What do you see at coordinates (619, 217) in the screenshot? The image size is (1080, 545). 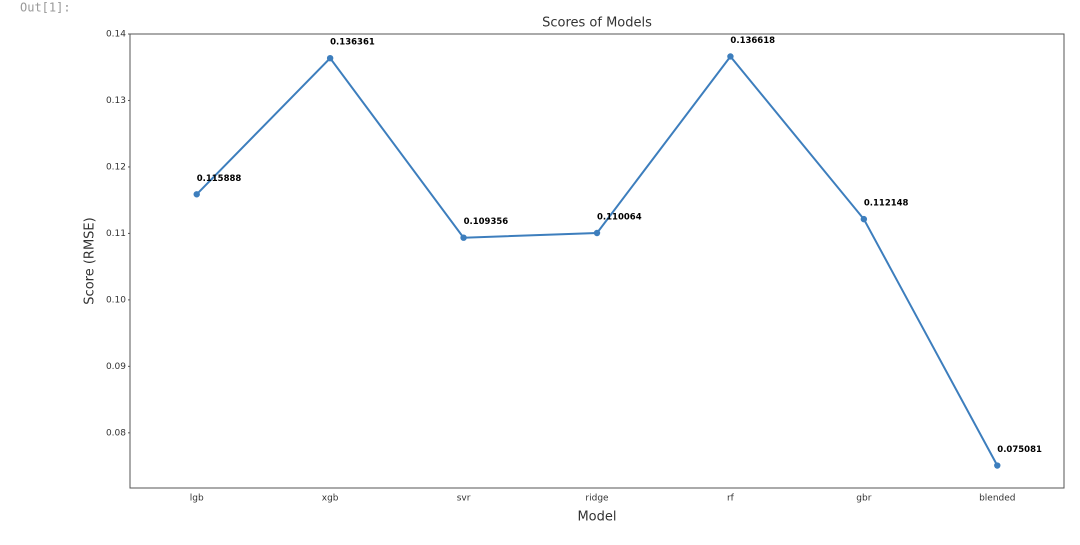 I see `value-label: 0.110064` at bounding box center [619, 217].